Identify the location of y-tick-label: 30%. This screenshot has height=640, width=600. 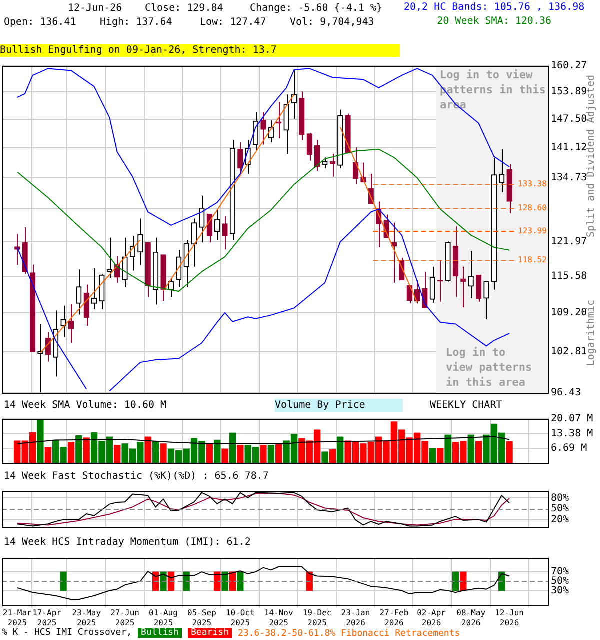
(560, 590).